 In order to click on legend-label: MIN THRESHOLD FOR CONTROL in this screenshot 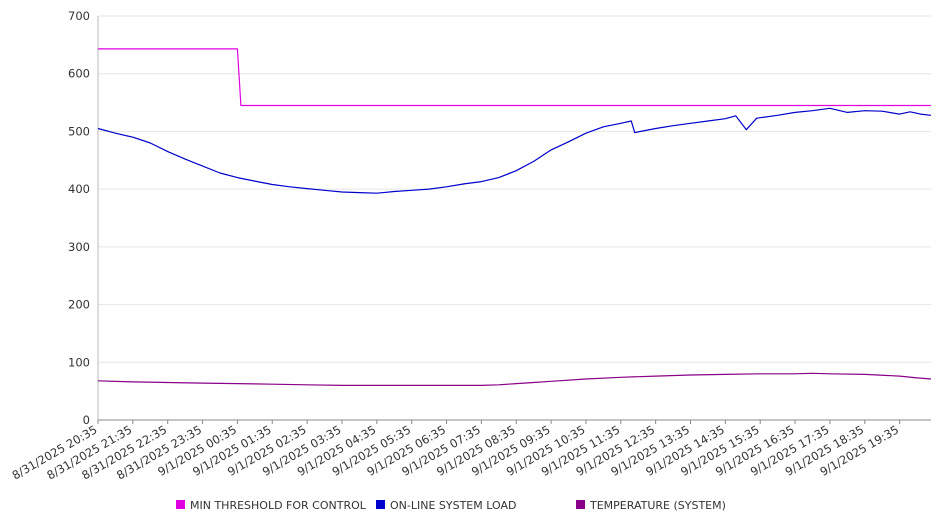, I will do `click(278, 505)`.